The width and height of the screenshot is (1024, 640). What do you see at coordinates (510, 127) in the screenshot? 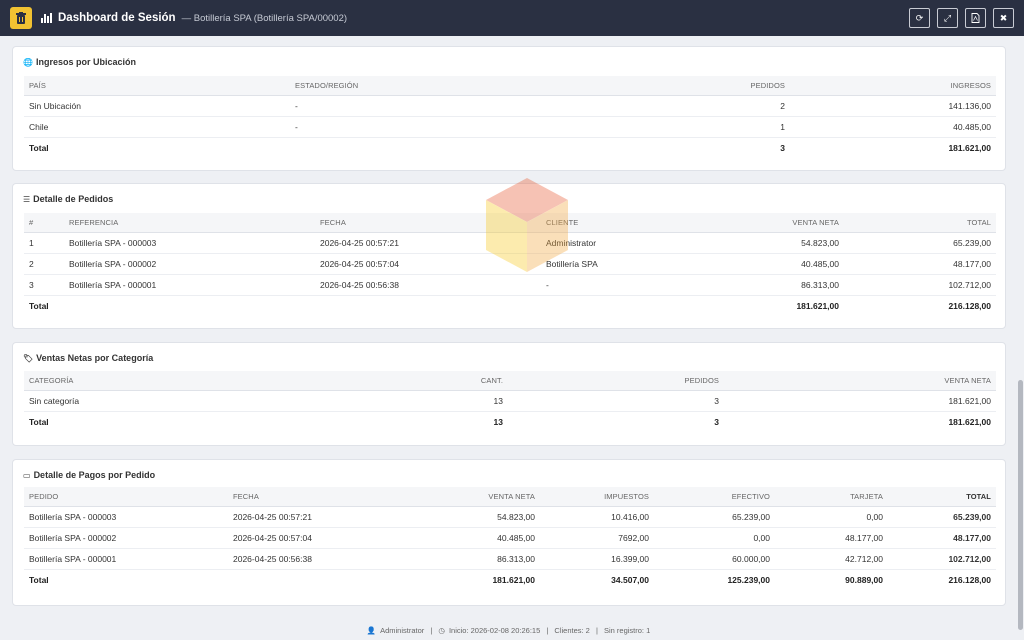
I see `table-row: Chile - 1 40.485,00` at bounding box center [510, 127].